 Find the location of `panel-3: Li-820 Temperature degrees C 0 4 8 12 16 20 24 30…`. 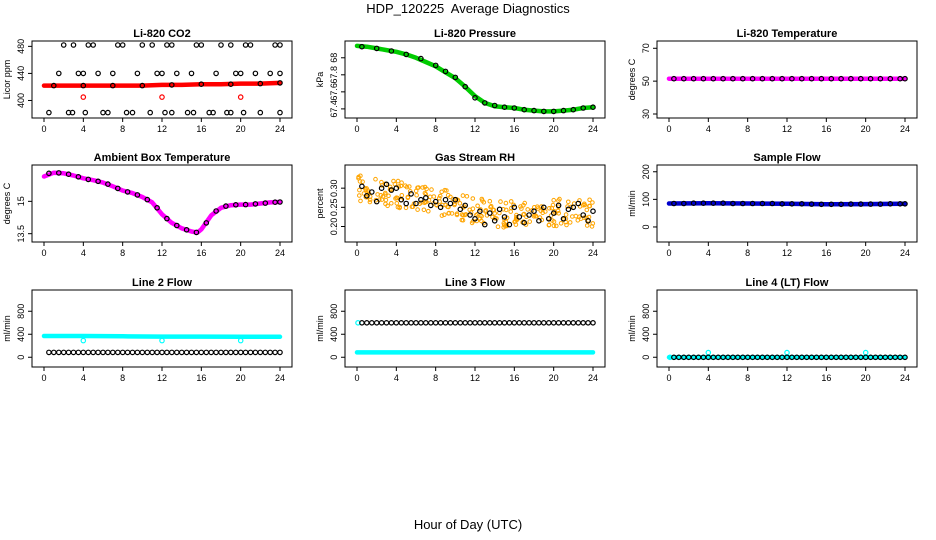

panel-3: Li-820 Temperature degrees C 0 4 8 12 16 20 24 30… is located at coordinates (772, 81).